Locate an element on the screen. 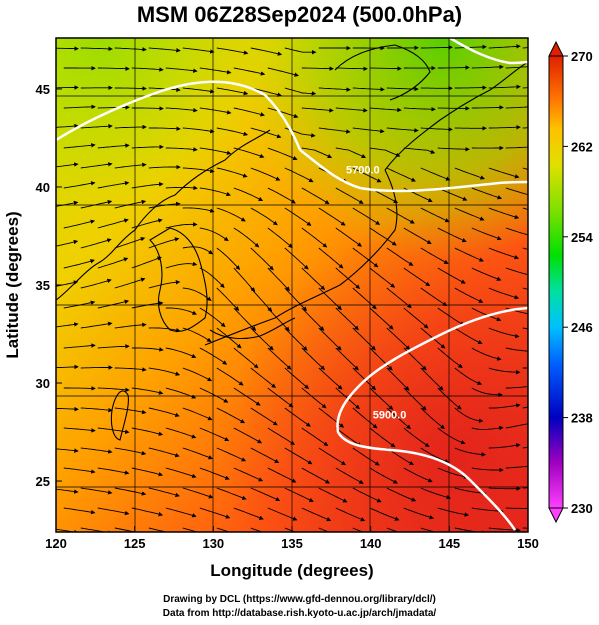 The width and height of the screenshot is (599, 625). colorbar-tick-label: 246 is located at coordinates (582, 327).